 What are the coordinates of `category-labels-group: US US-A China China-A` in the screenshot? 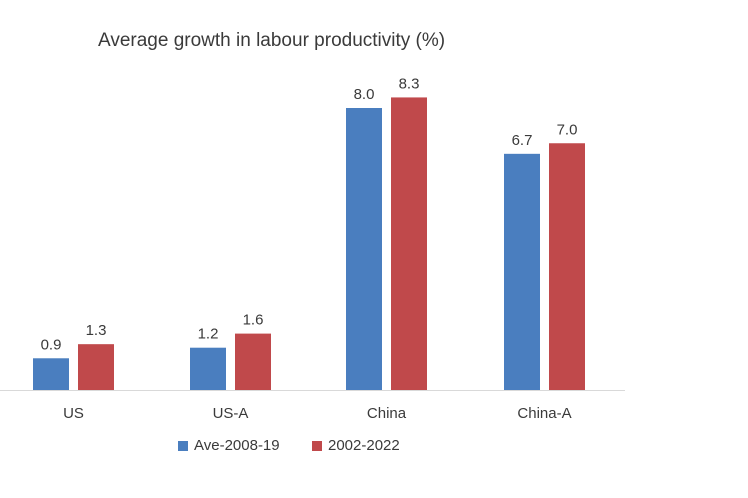 It's located at (317, 413).